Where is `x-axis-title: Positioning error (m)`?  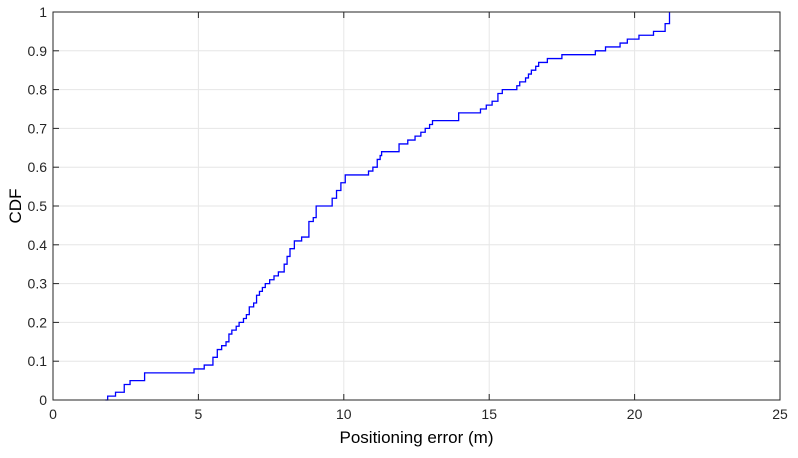 x-axis-title: Positioning error (m) is located at coordinates (417, 437).